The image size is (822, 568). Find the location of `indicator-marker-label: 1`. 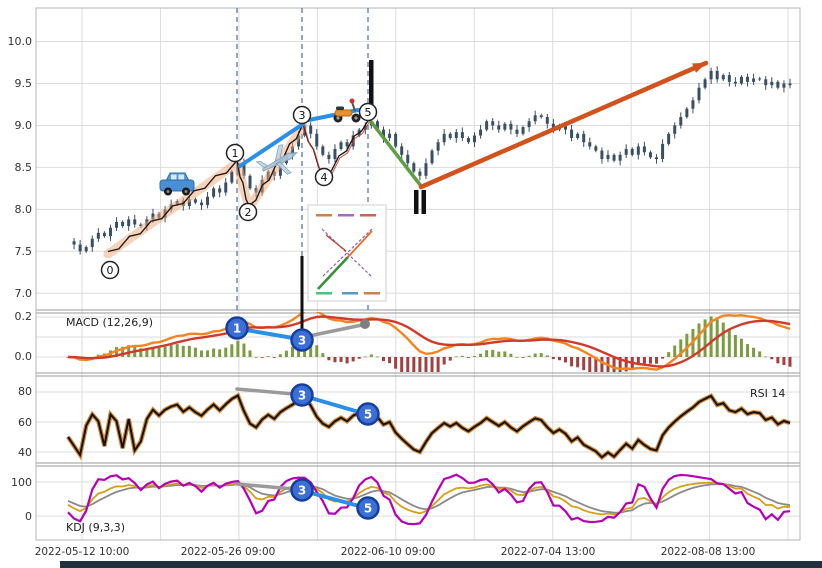

indicator-marker-label: 1 is located at coordinates (237, 329).